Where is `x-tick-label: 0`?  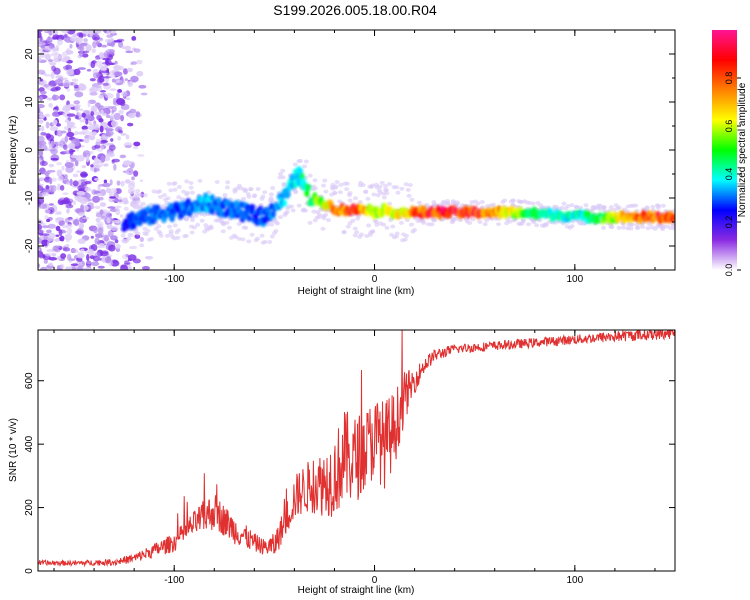 x-tick-label: 0 is located at coordinates (375, 279).